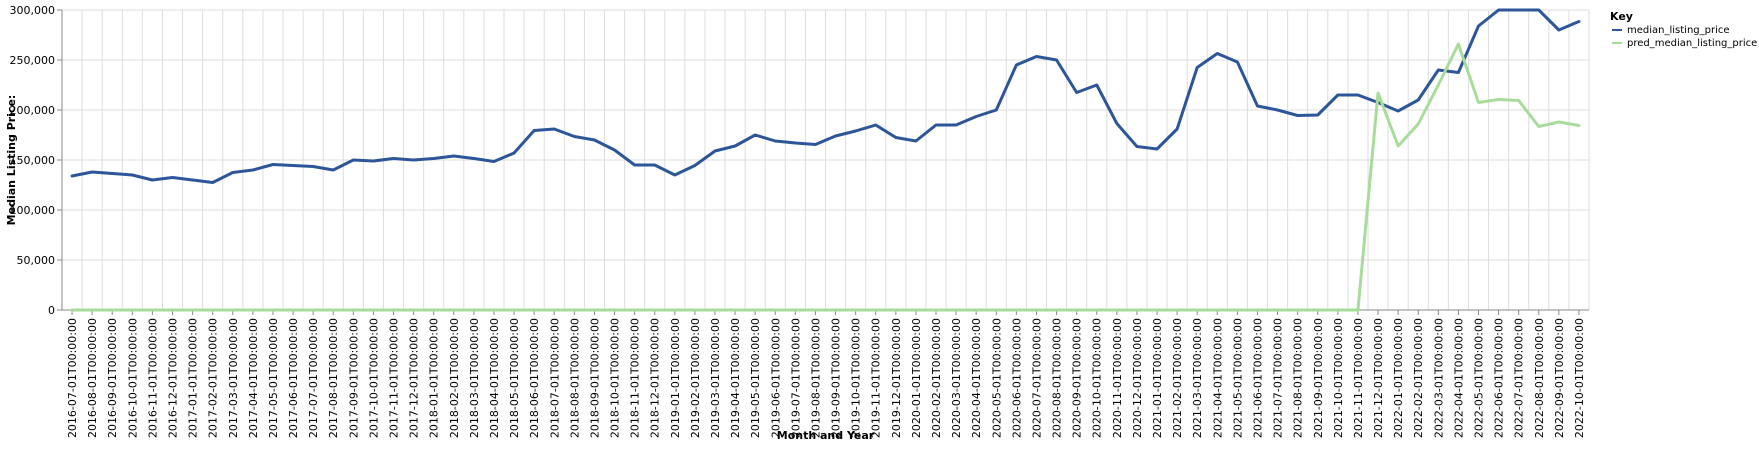 This screenshot has width=1759, height=451. What do you see at coordinates (956, 378) in the screenshot?
I see `x-tick-label: 2020-03-01T00:00:00` at bounding box center [956, 378].